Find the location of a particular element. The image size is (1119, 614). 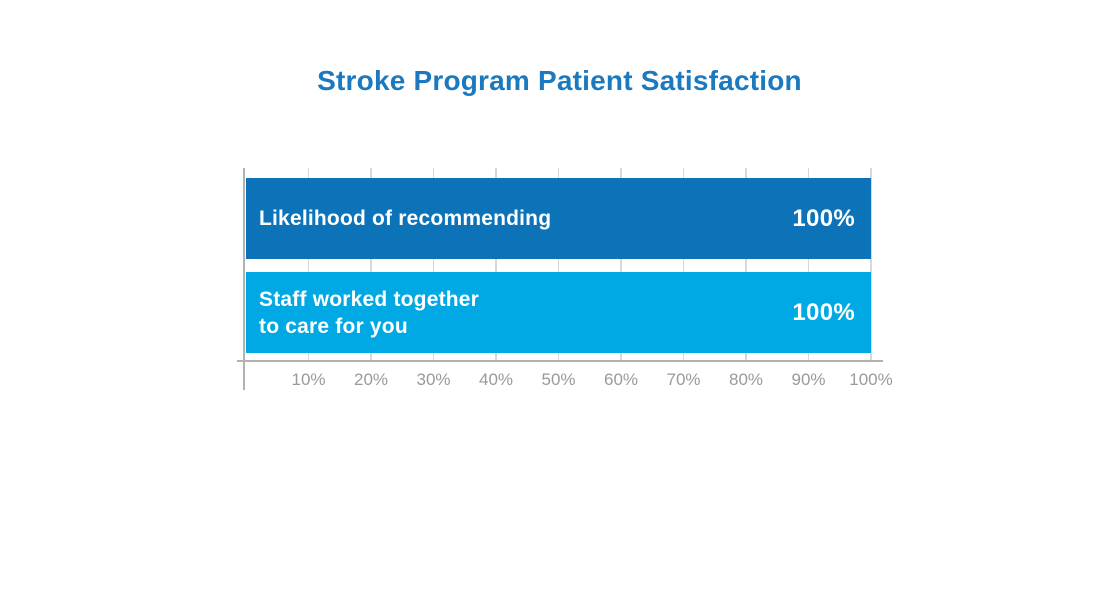

x-tick-label-100%: 100% is located at coordinates (871, 379).